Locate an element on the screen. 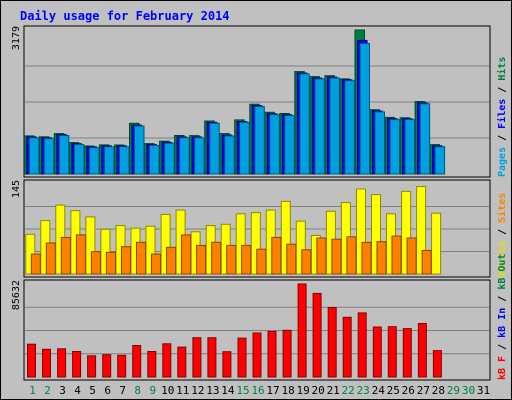 Image resolution: width=512 pixels, height=400 pixels. x-tick-day-10: 10 is located at coordinates (167, 390).